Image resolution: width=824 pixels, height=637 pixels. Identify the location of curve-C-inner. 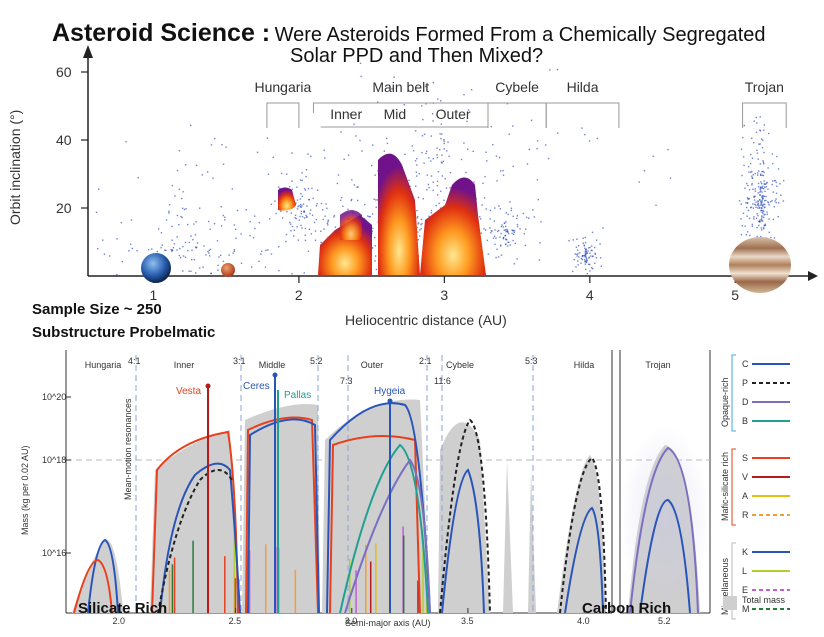
(200, 538).